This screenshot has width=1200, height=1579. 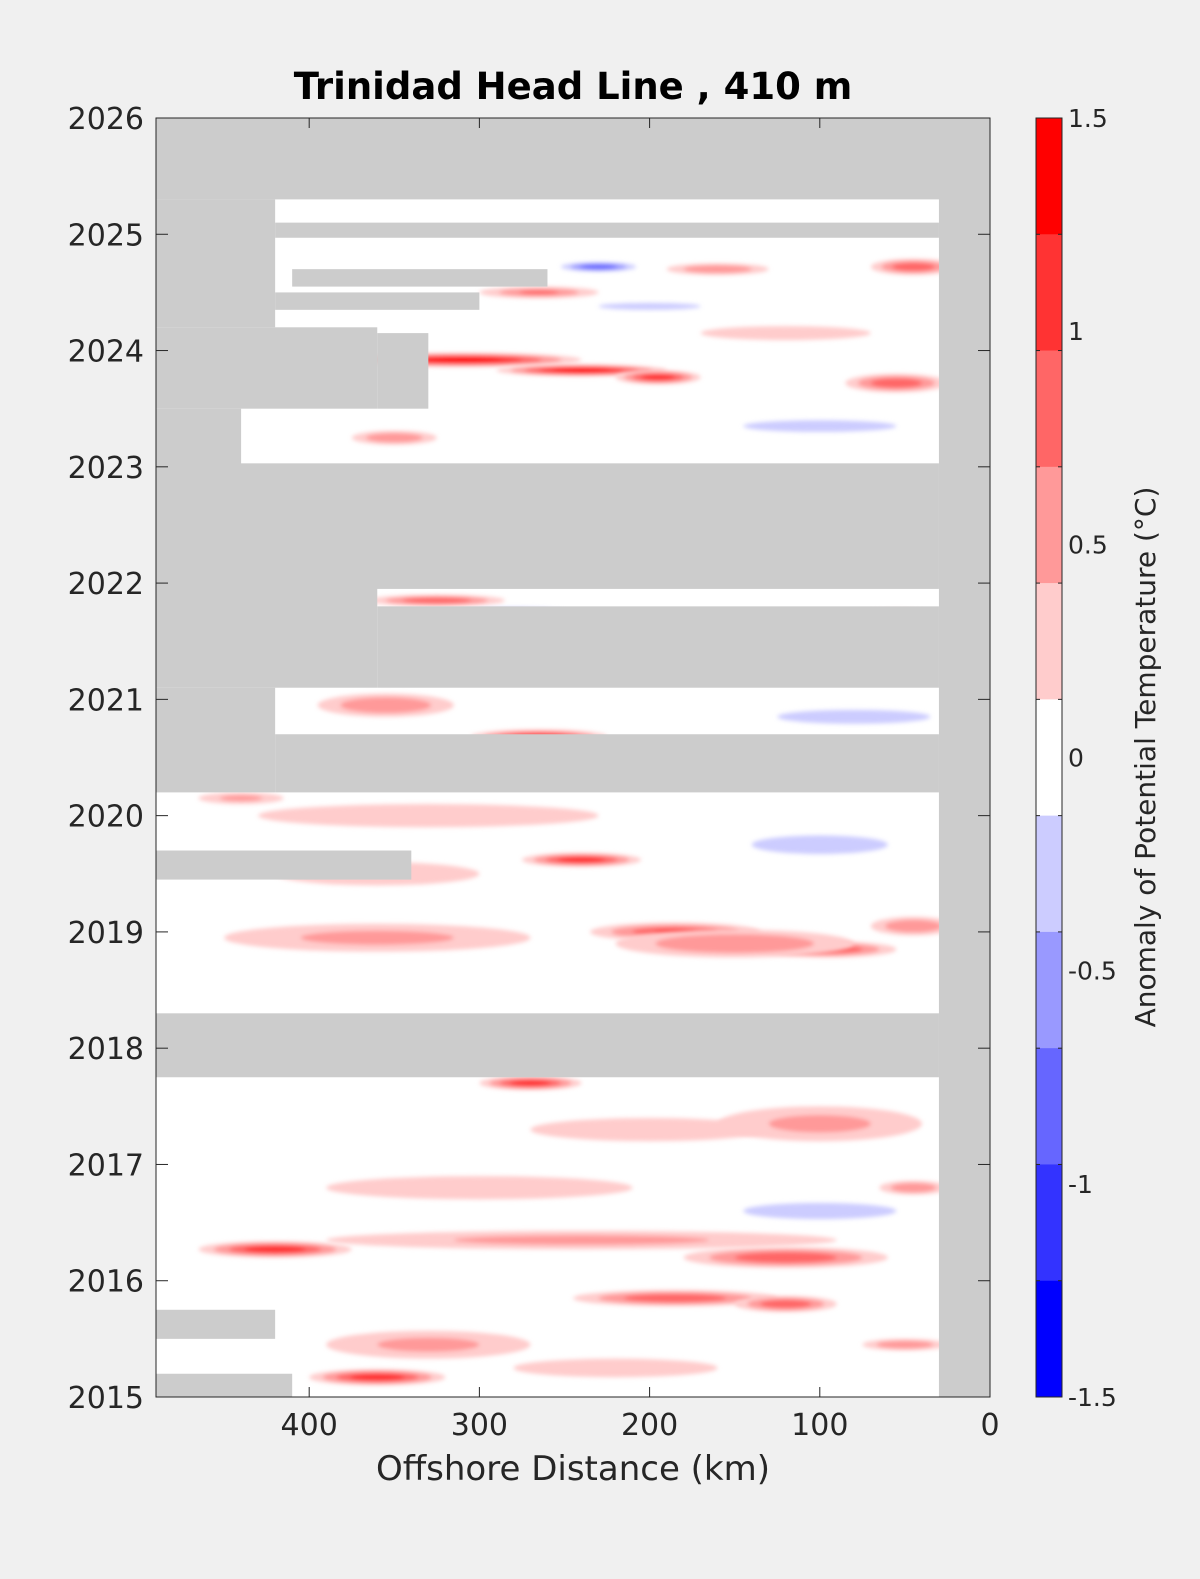 I want to click on chart-title: Trinidad Head Line , 410 m, so click(x=573, y=86).